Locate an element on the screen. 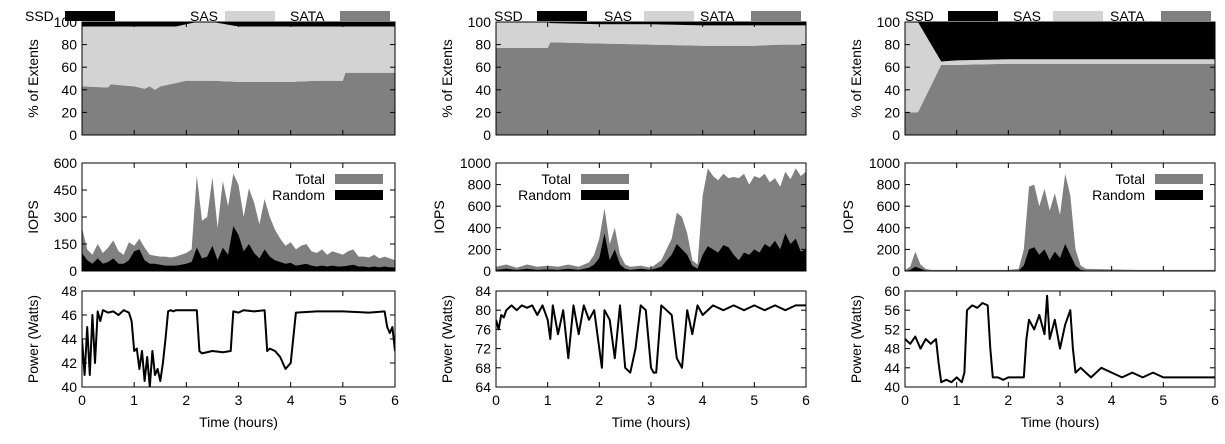 This screenshot has width=1225, height=444. y-tick-label: 1000 is located at coordinates (884, 163).